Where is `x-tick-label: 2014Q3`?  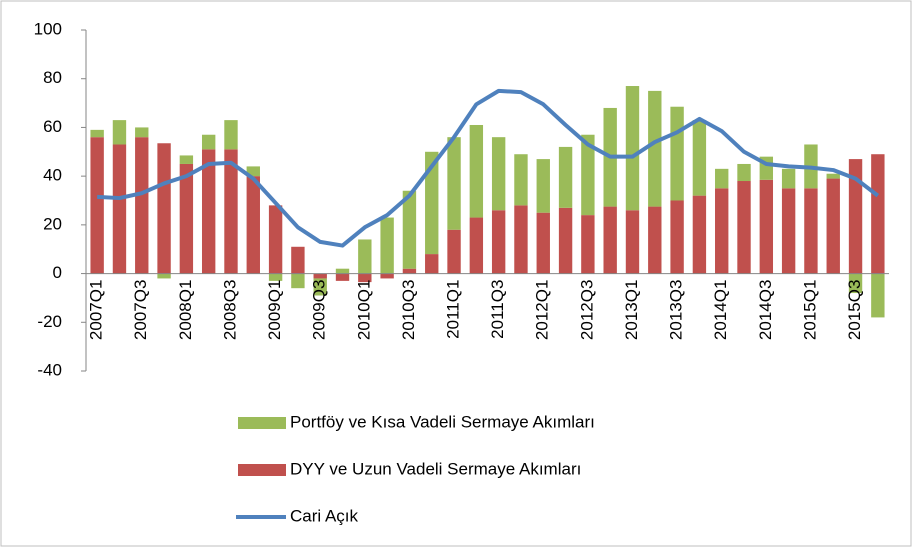 x-tick-label: 2014Q3 is located at coordinates (765, 310).